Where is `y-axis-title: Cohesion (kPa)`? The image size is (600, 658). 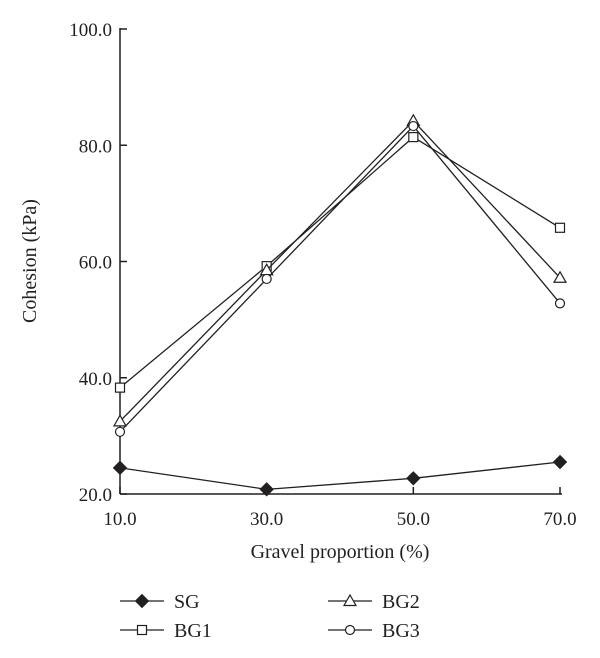
y-axis-title: Cohesion (kPa) is located at coordinates (30, 261).